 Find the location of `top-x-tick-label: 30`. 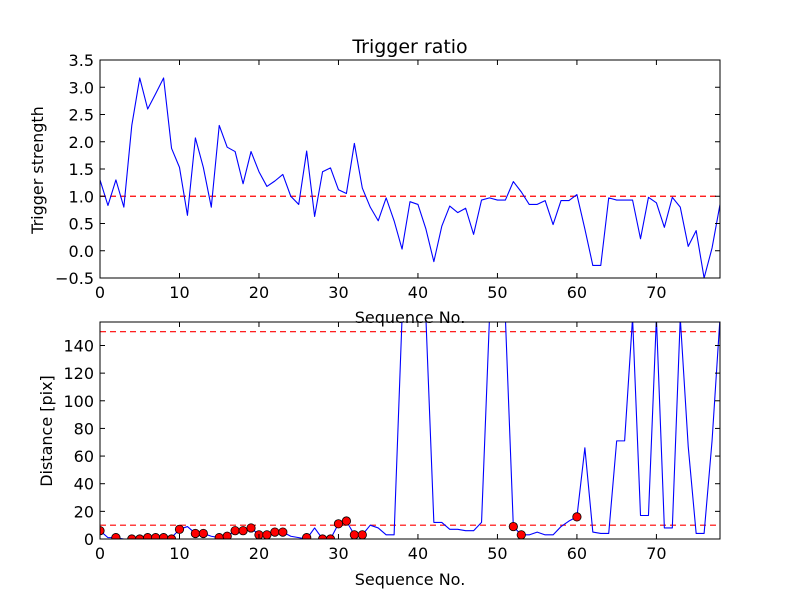

top-x-tick-label: 30 is located at coordinates (338, 292).